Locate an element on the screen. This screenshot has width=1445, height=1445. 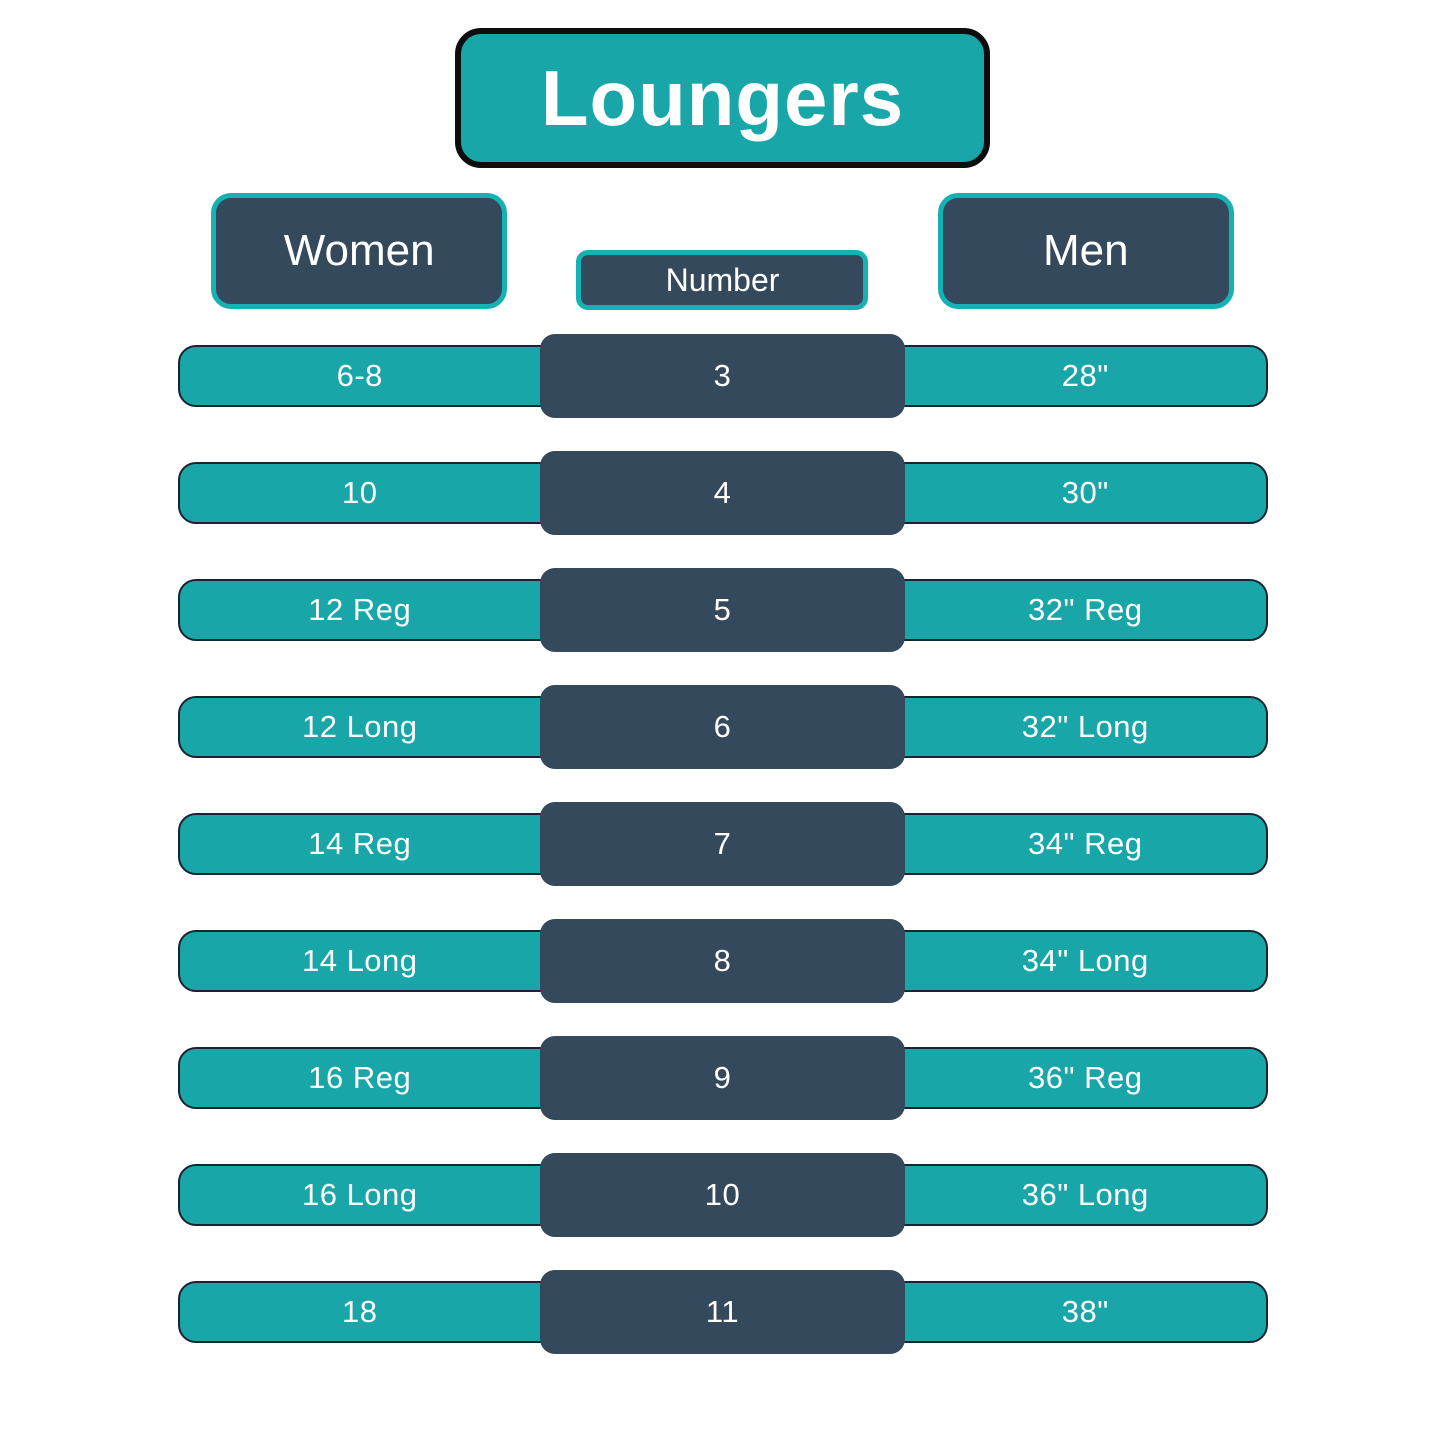
women-header-slot: Women is located at coordinates (359, 251).